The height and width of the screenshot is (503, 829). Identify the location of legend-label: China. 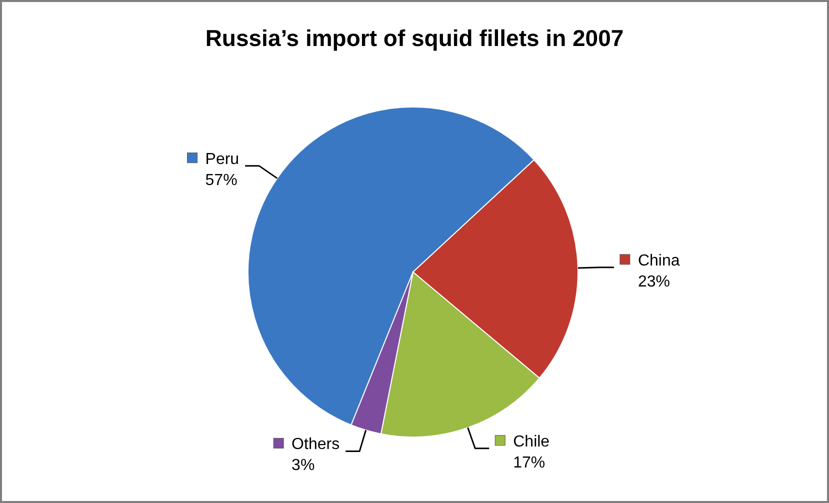
(659, 261).